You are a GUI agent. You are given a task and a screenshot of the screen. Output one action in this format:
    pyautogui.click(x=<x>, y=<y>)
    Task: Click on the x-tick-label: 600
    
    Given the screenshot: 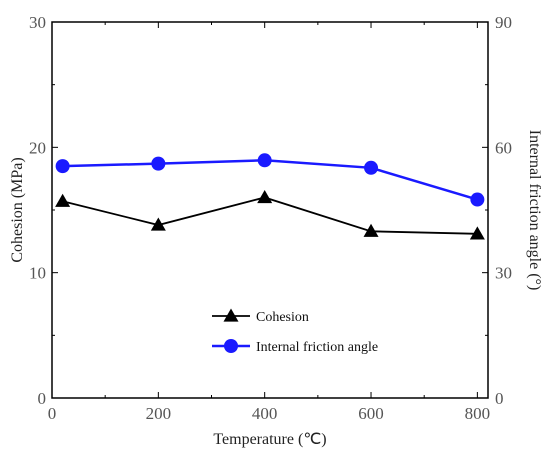 What is the action you would take?
    pyautogui.click(x=371, y=413)
    